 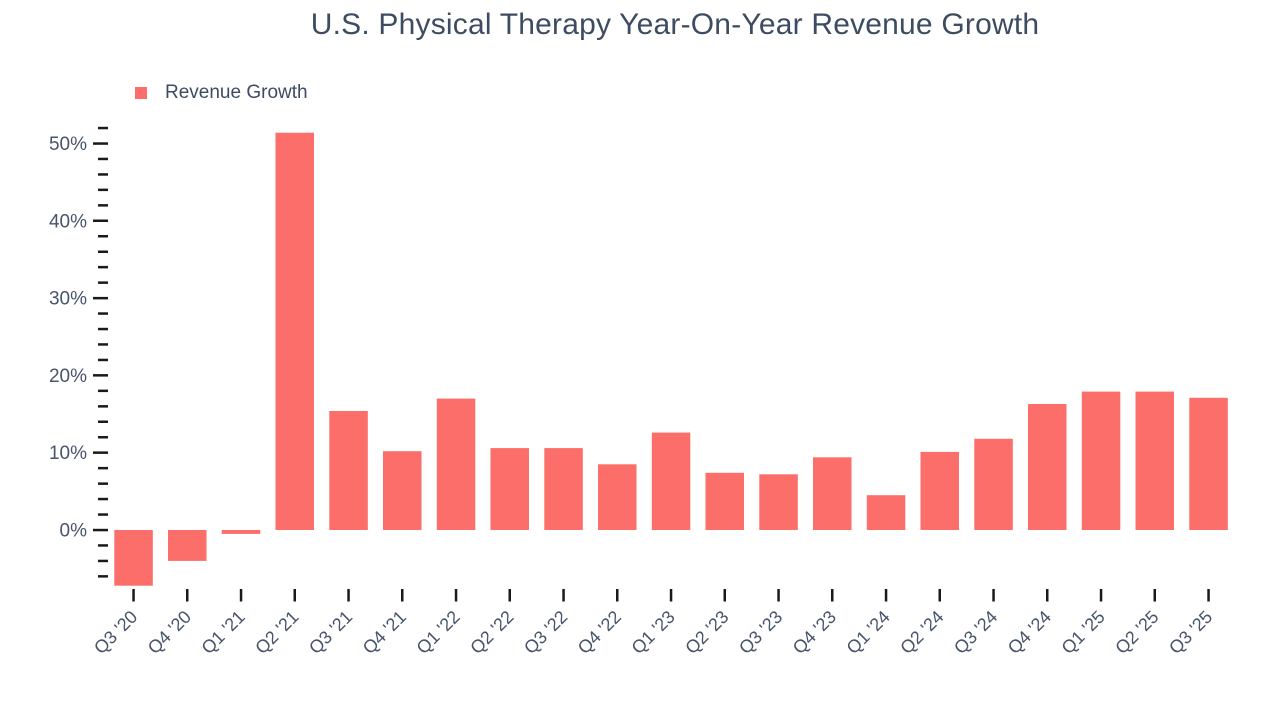 I want to click on x-axis-label: Q2 '23, so click(x=706, y=632).